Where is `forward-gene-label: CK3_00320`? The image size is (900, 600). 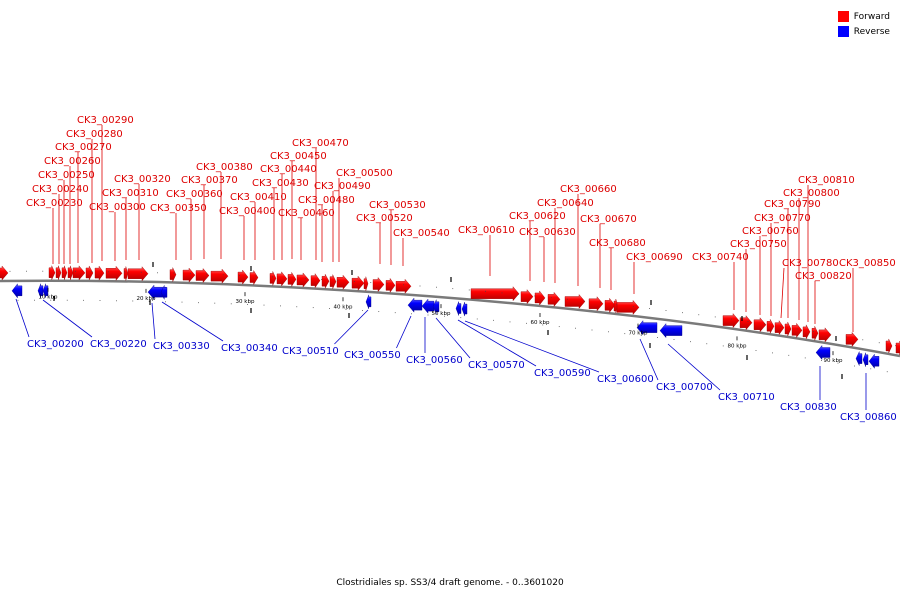
forward-gene-label: CK3_00320 is located at coordinates (142, 179).